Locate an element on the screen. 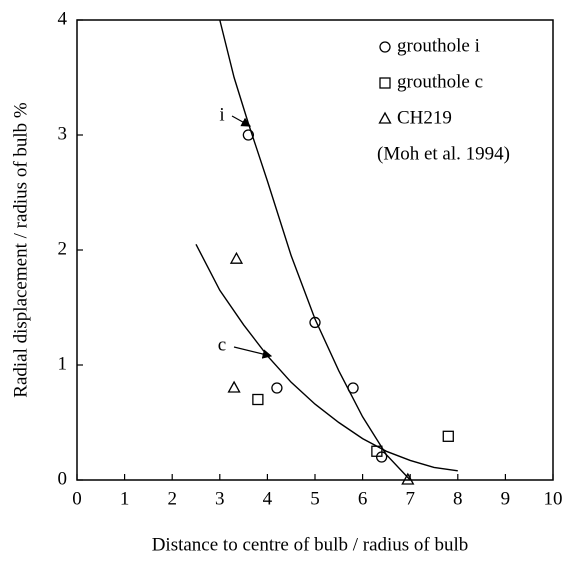 The width and height of the screenshot is (573, 561). curve-label: c is located at coordinates (222, 344).